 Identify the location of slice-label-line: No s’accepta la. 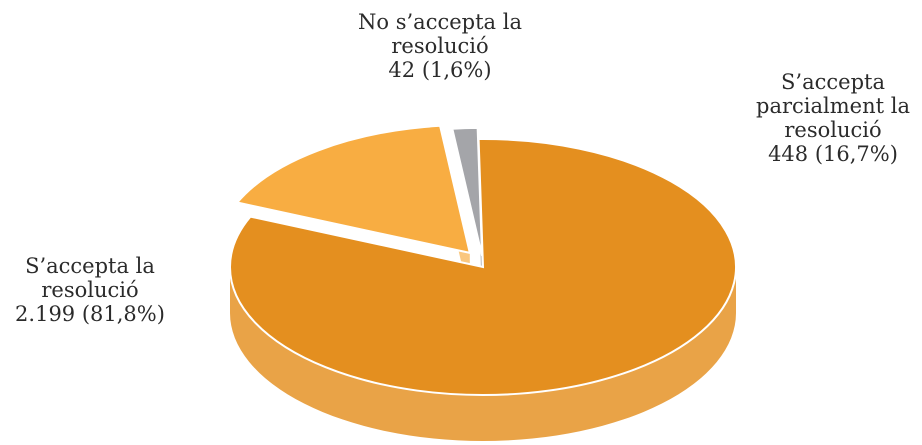
(440, 22).